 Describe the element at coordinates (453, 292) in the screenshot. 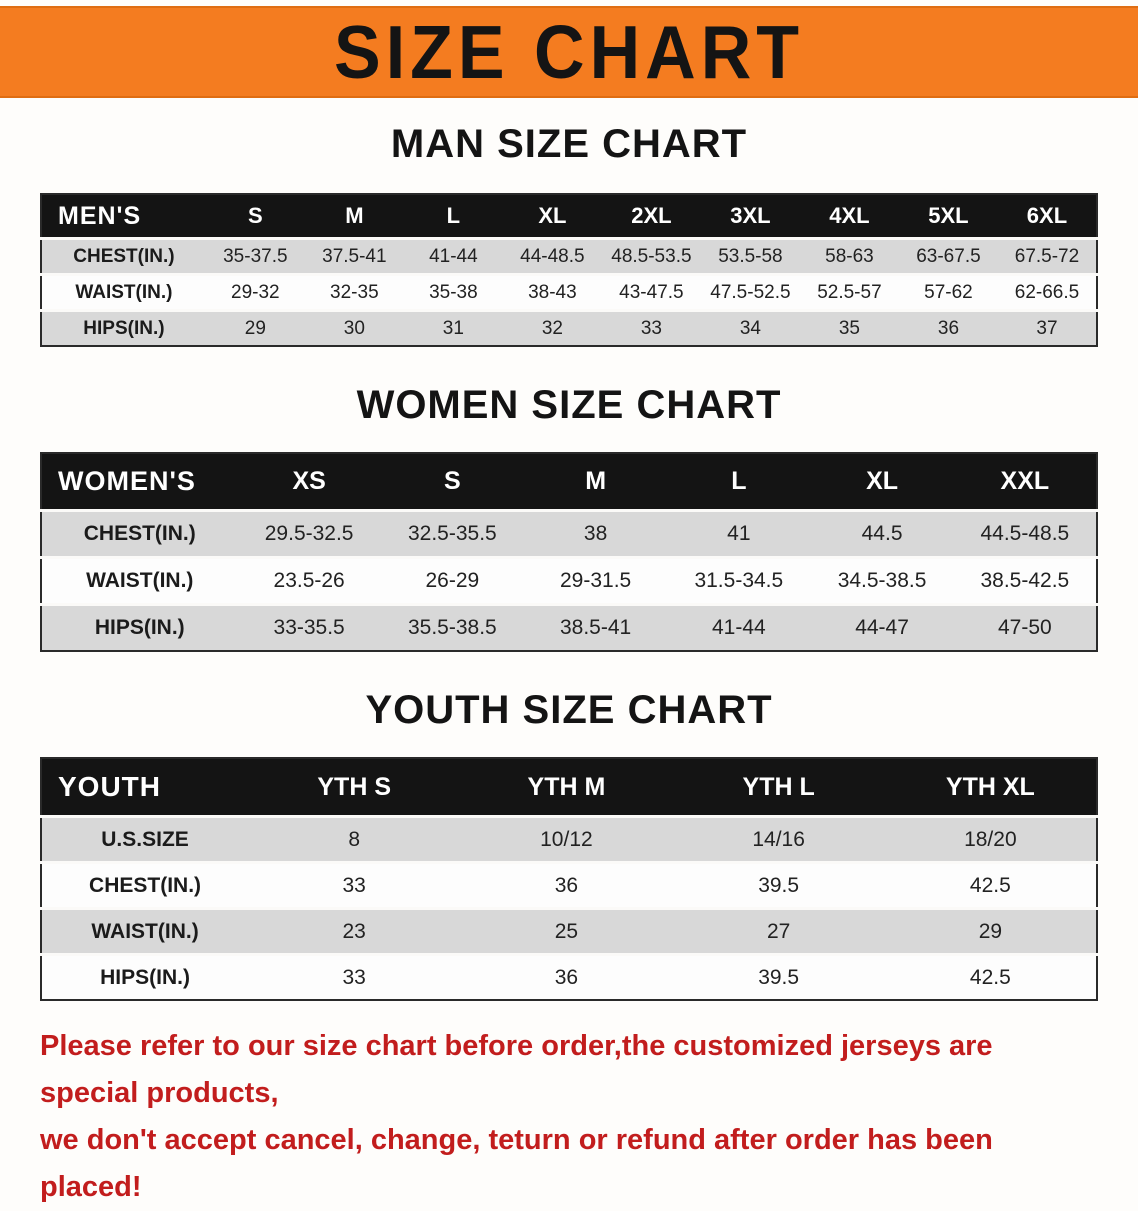

I see `size-value-cell: 35-38` at that location.